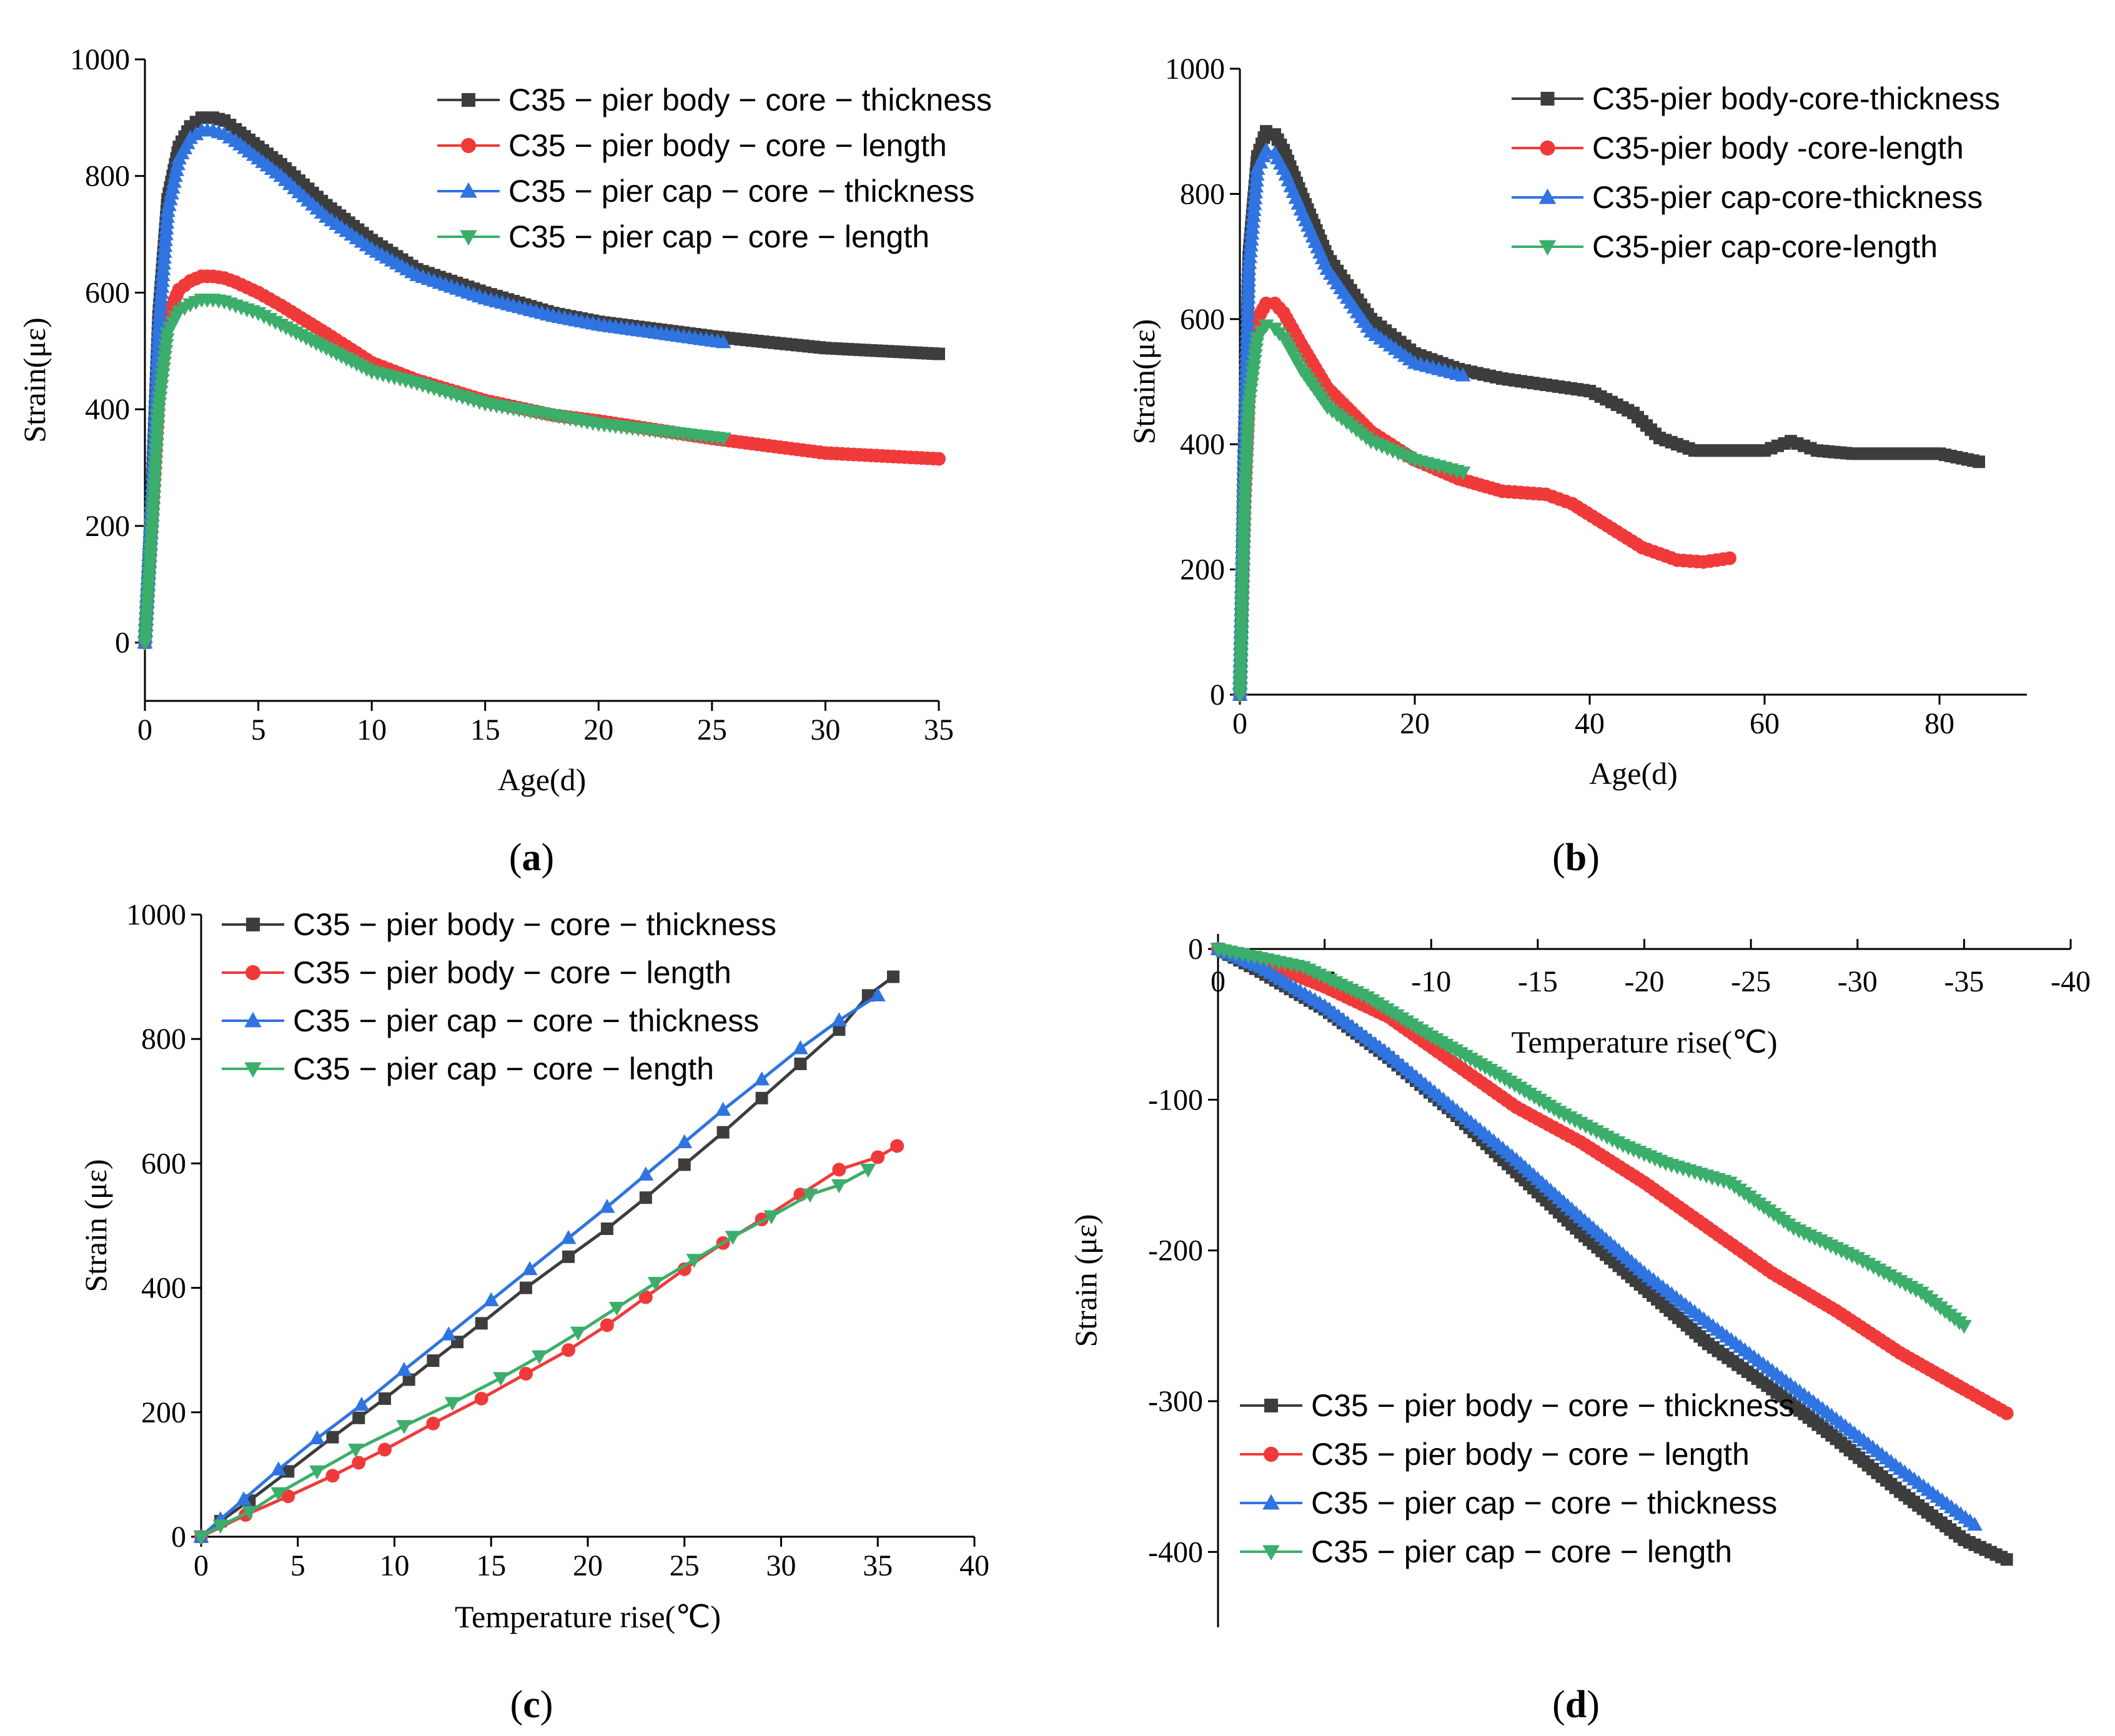  What do you see at coordinates (974, 1565) in the screenshot?
I see `x-tick-label: 40` at bounding box center [974, 1565].